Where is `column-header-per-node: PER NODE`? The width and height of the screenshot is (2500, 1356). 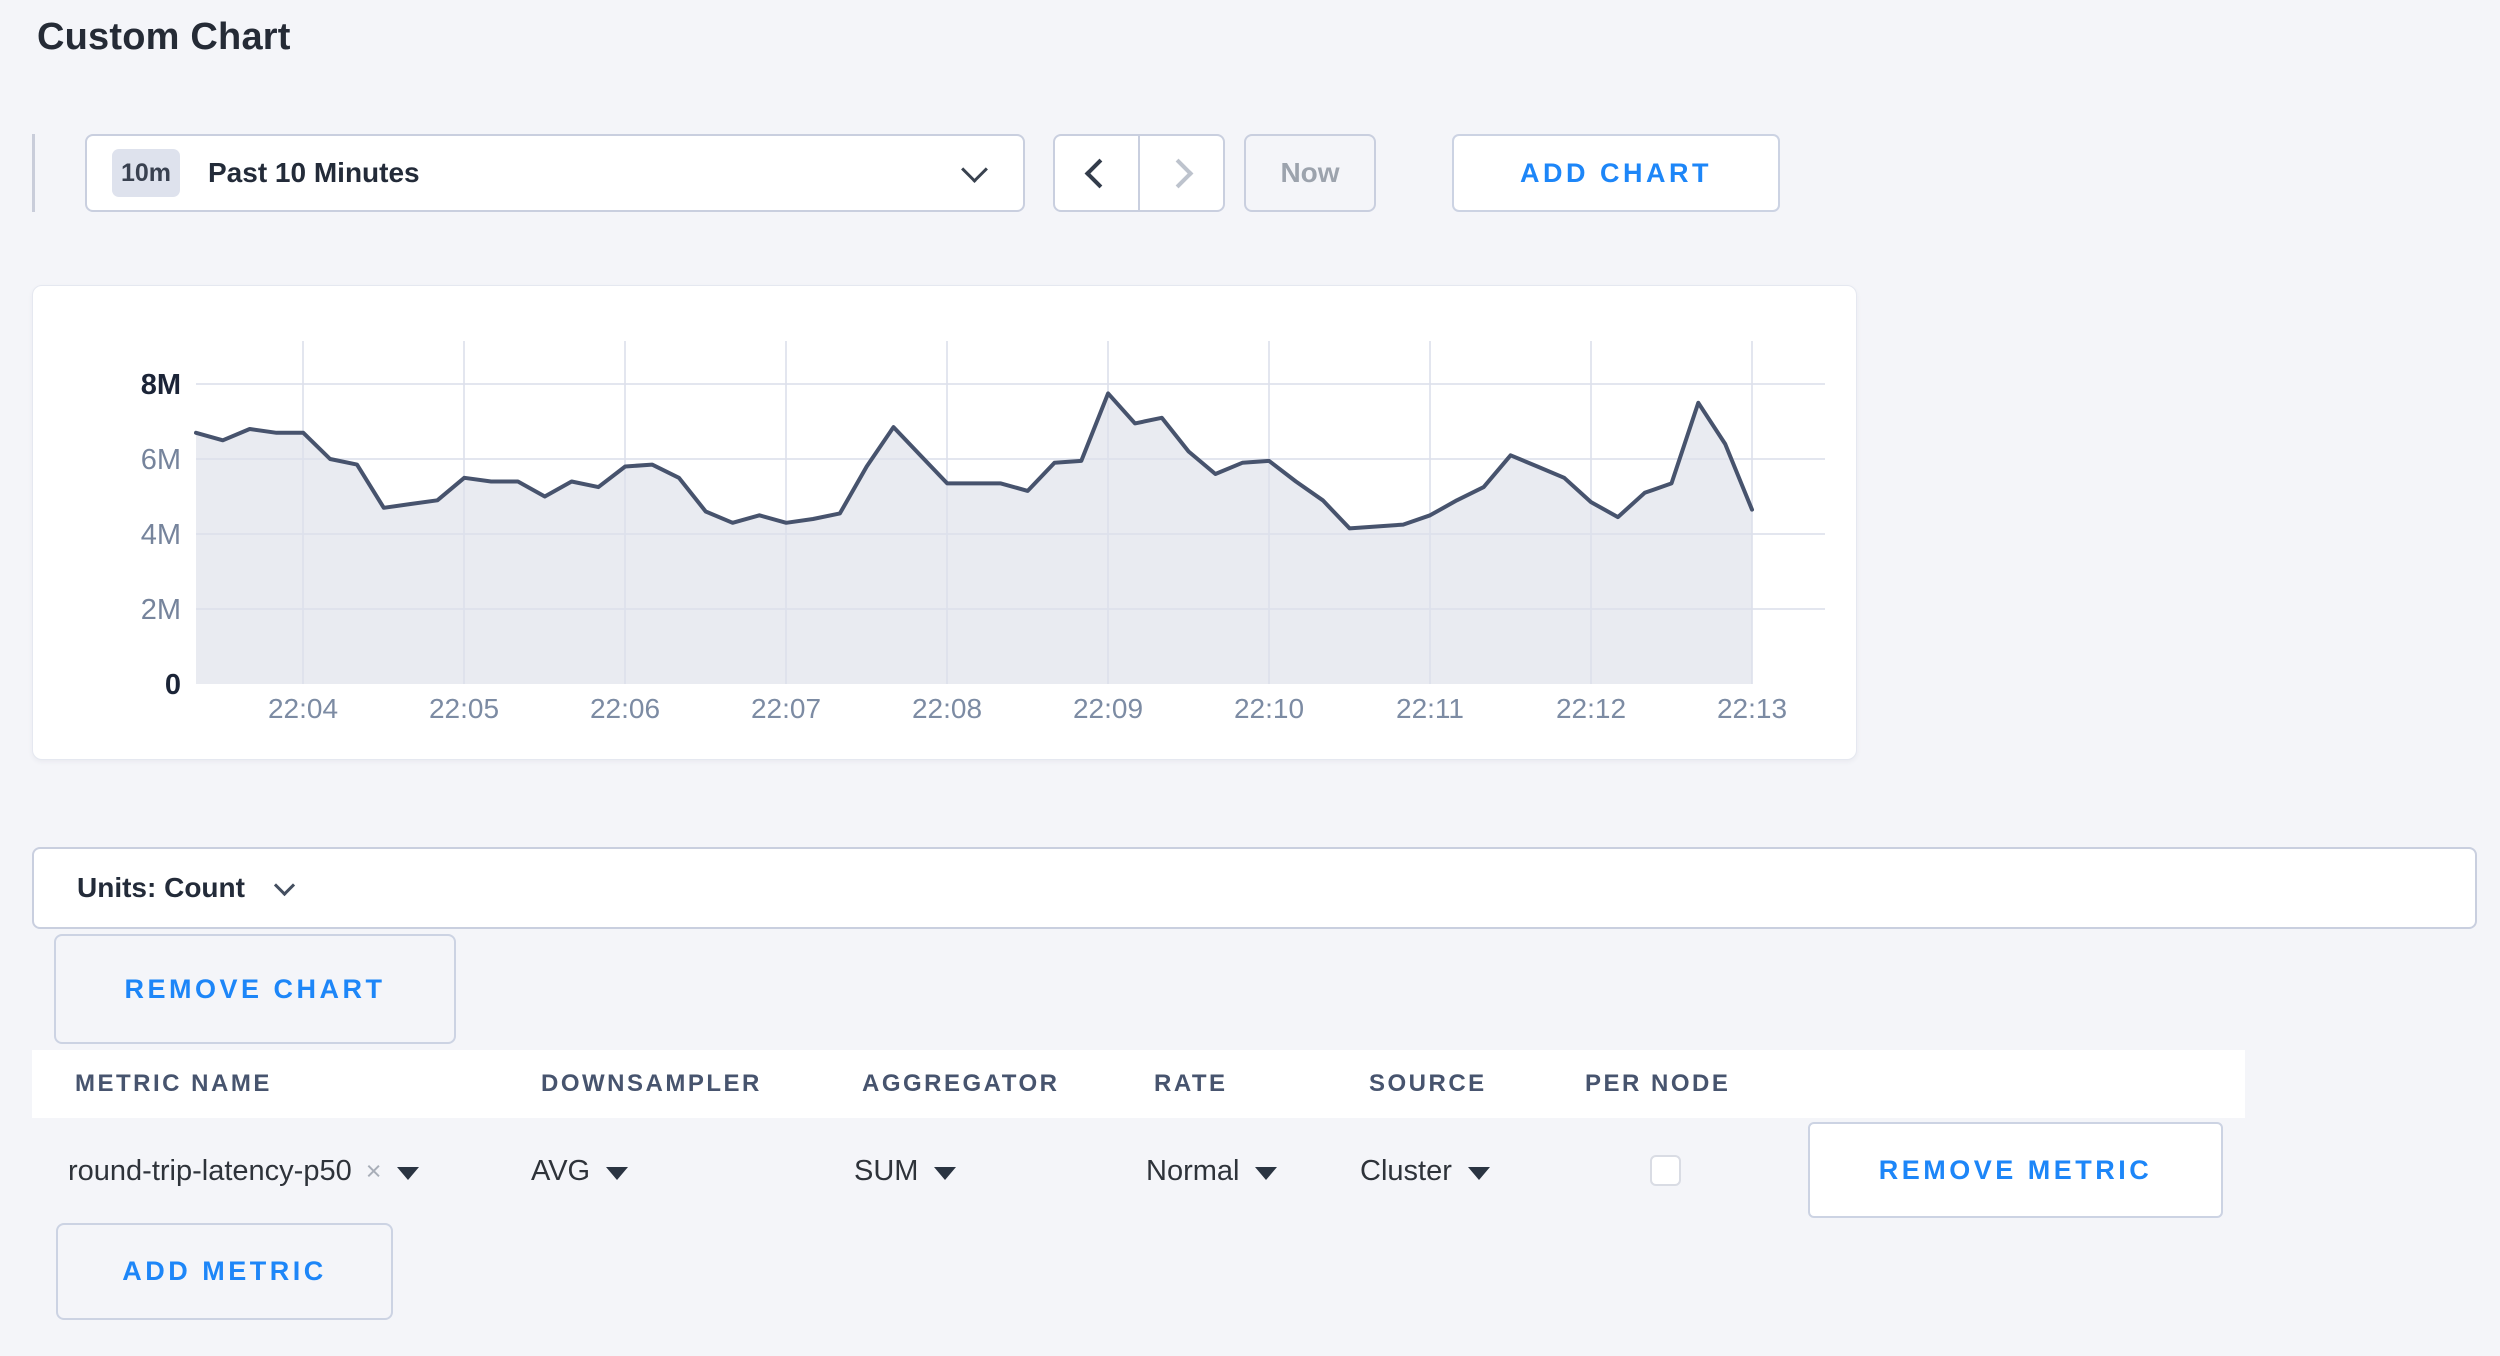
column-header-per-node: PER NODE is located at coordinates (1658, 1083).